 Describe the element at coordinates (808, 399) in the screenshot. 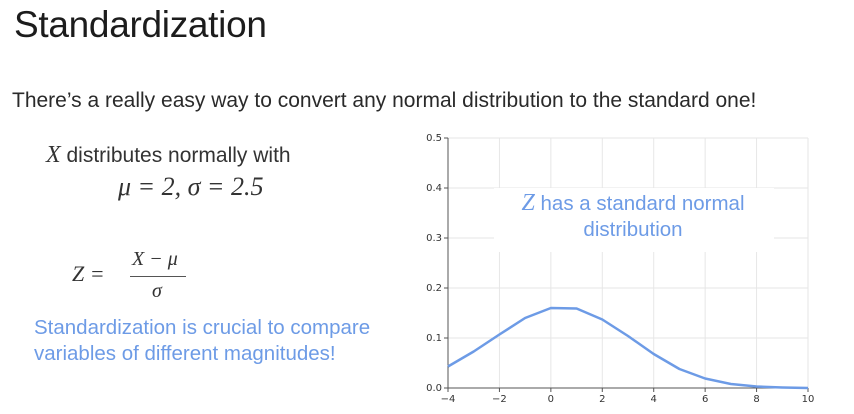

I see `x-tick-label: 10` at that location.